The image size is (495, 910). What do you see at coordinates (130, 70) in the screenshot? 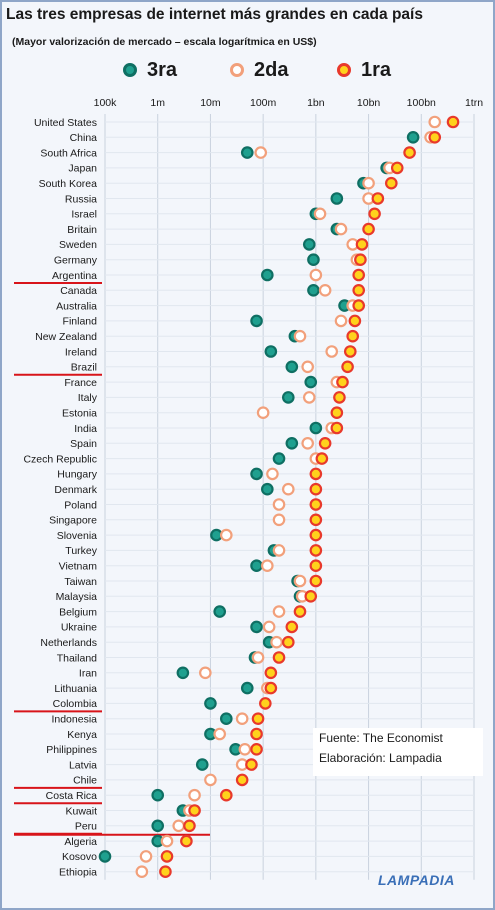
I see `legend-marker-tercera` at bounding box center [130, 70].